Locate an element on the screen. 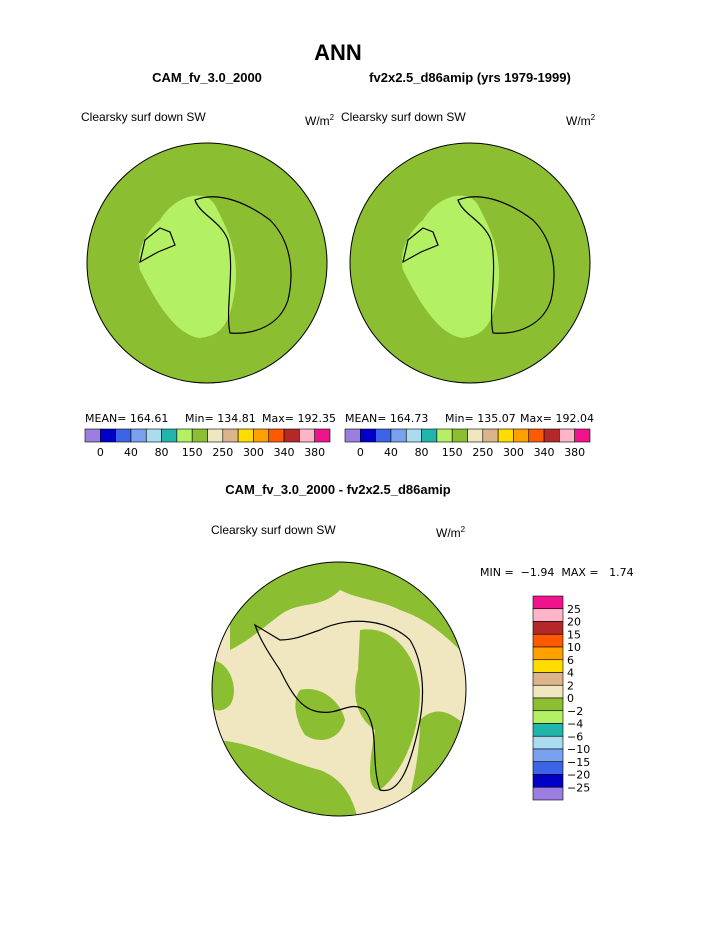 The width and height of the screenshot is (723, 940). diff-title: CAM_fv_3.0_2000 - fv2x2.5_d86amip is located at coordinates (338, 489).